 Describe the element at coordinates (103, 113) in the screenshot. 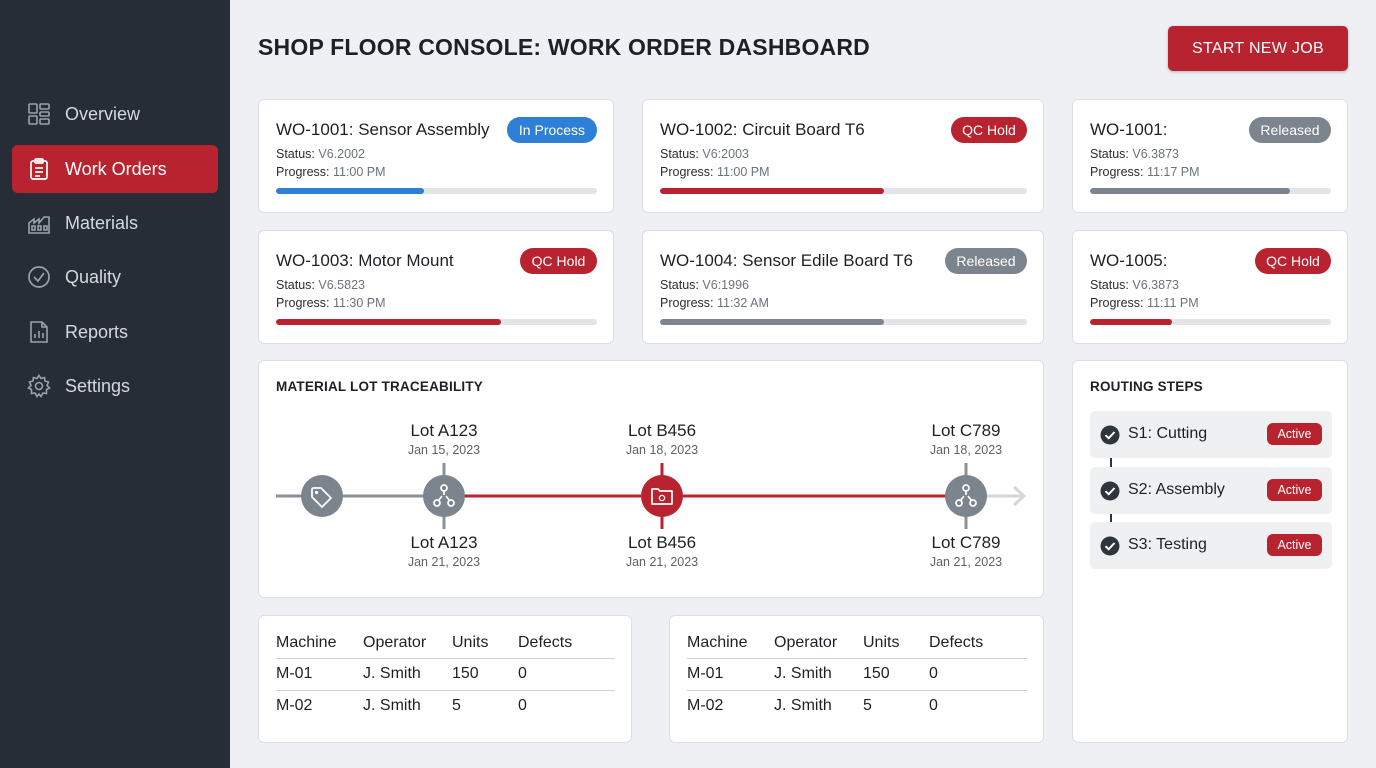

I see `sidebar-item-label: Overview` at that location.